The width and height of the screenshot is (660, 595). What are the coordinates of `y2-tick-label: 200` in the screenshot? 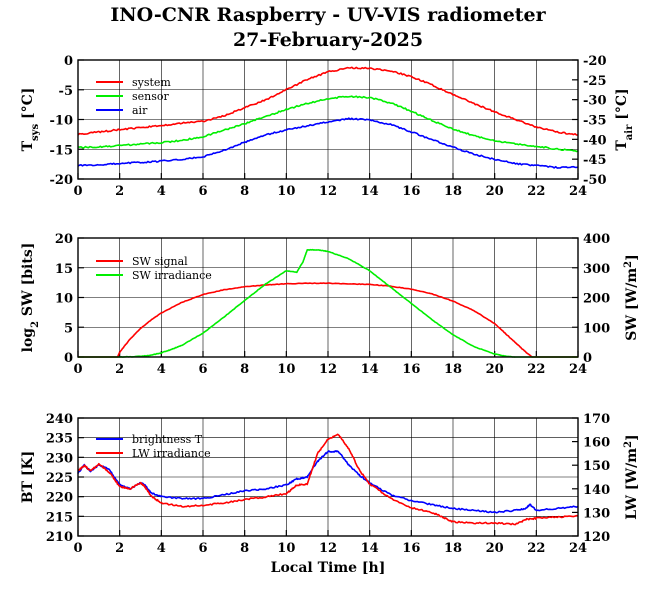 It's located at (596, 299).